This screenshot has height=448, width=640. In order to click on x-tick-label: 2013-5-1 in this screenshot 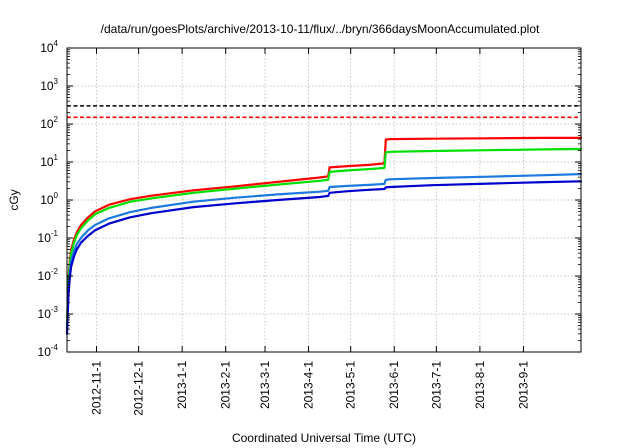, I will do `click(351, 385)`.